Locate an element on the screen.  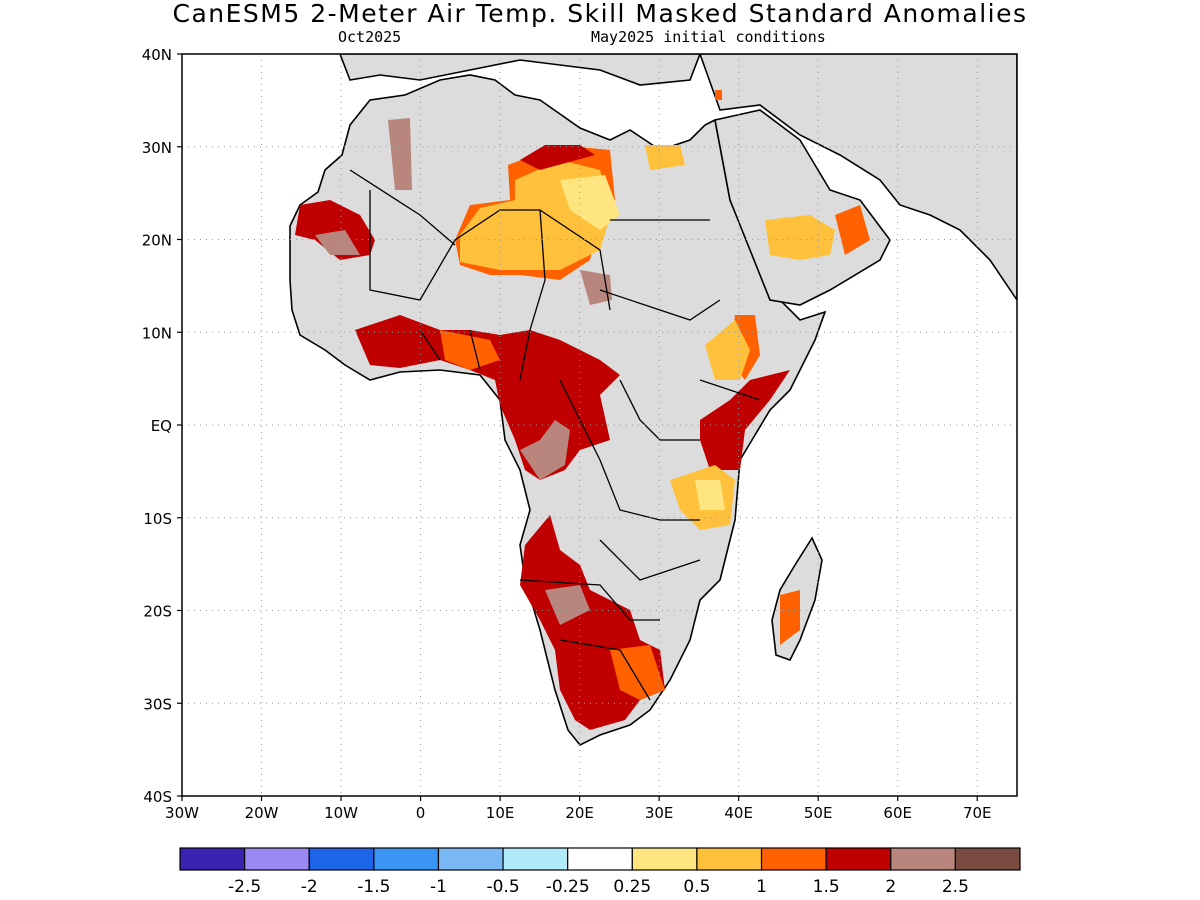
x-tick-label: 30E is located at coordinates (659, 813).